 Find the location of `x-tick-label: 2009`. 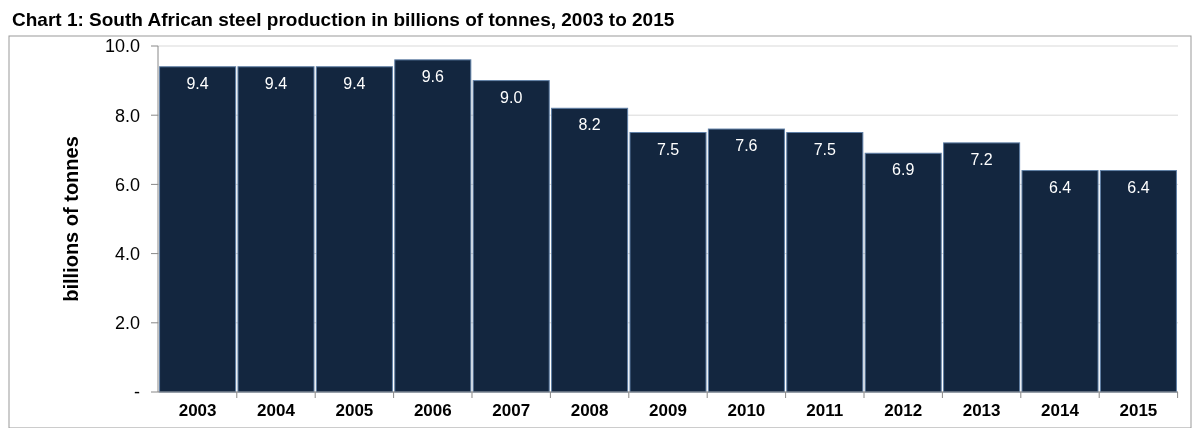

x-tick-label: 2009 is located at coordinates (668, 410).